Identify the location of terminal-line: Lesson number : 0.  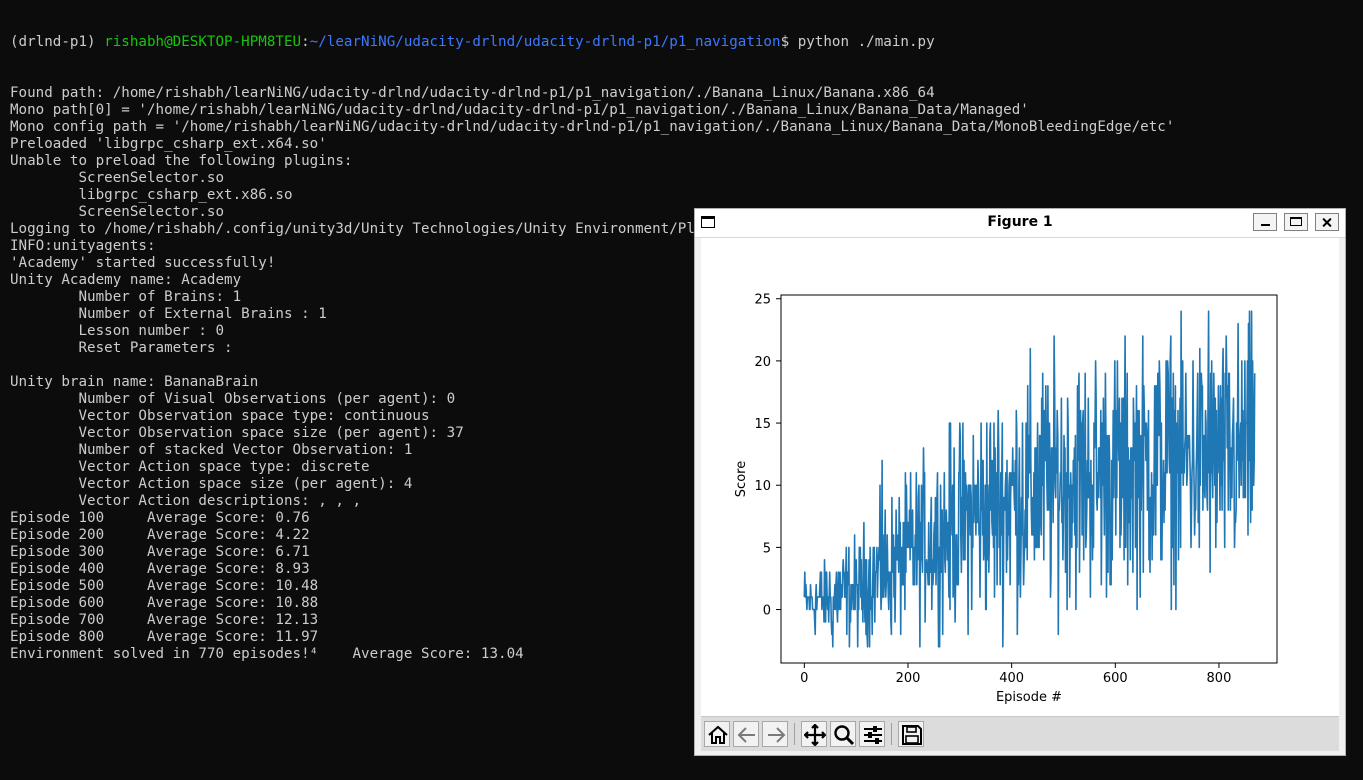
(117, 331).